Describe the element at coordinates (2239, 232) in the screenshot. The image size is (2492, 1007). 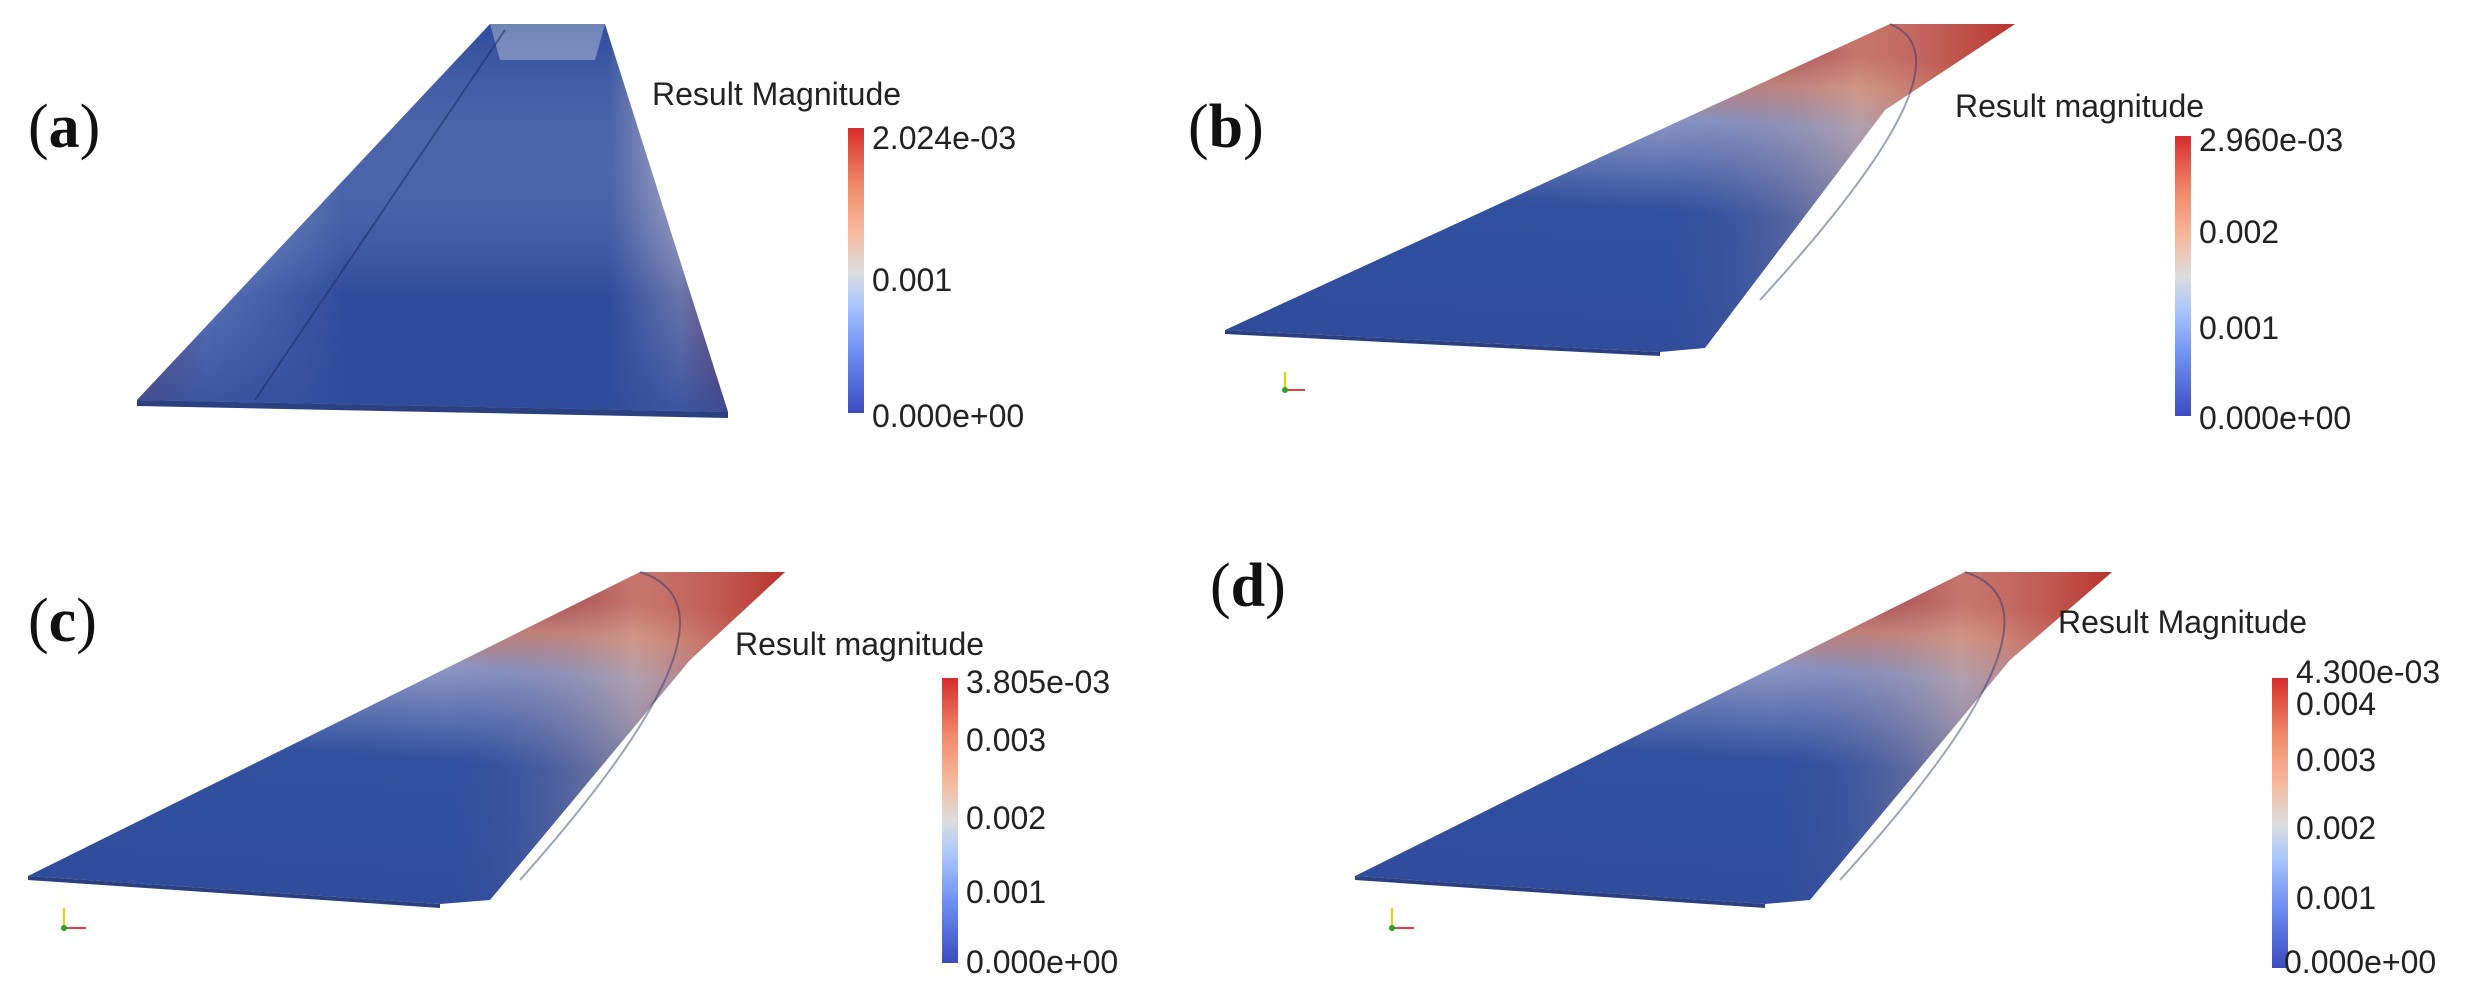
I see `colorbar-b-tick-1: 0.002` at that location.